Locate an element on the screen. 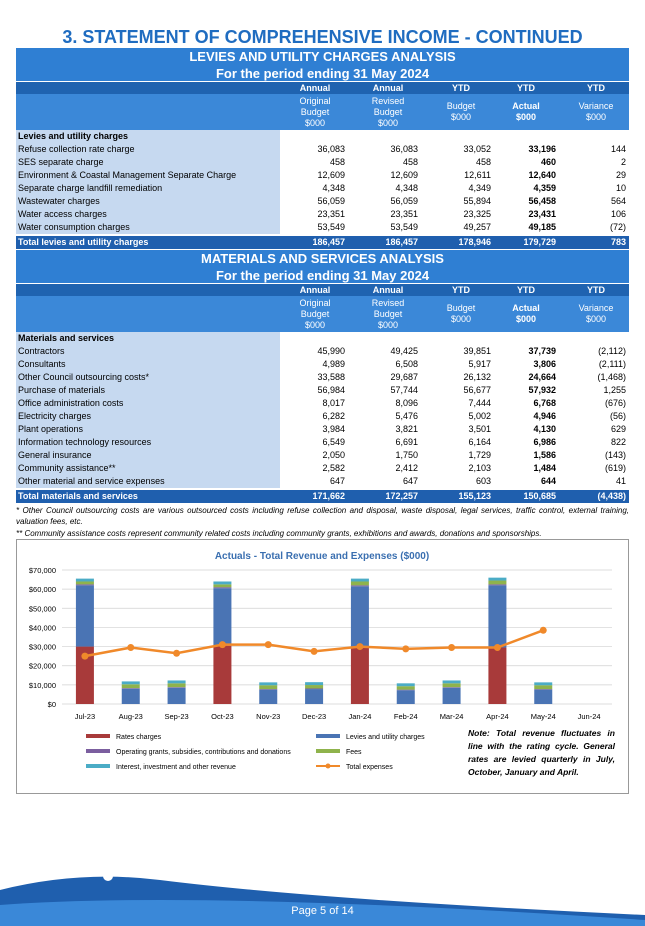 This screenshot has height=926, width=645. row-value: 460 is located at coordinates (548, 162).